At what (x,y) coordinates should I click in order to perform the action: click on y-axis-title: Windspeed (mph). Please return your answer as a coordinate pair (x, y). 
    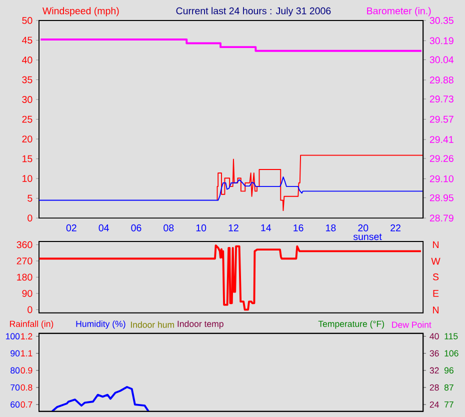
    Looking at the image, I should click on (80, 11).